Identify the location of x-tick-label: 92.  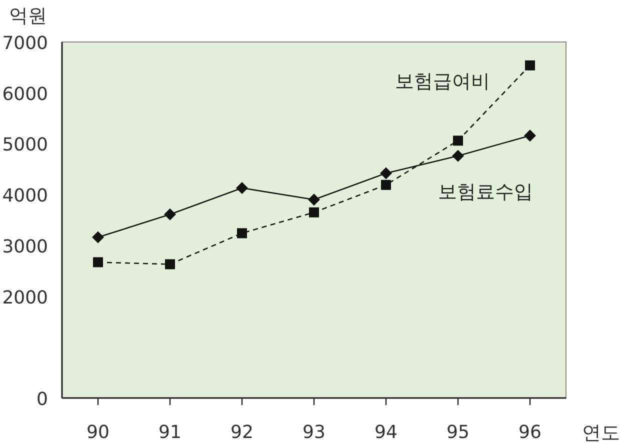
(242, 432).